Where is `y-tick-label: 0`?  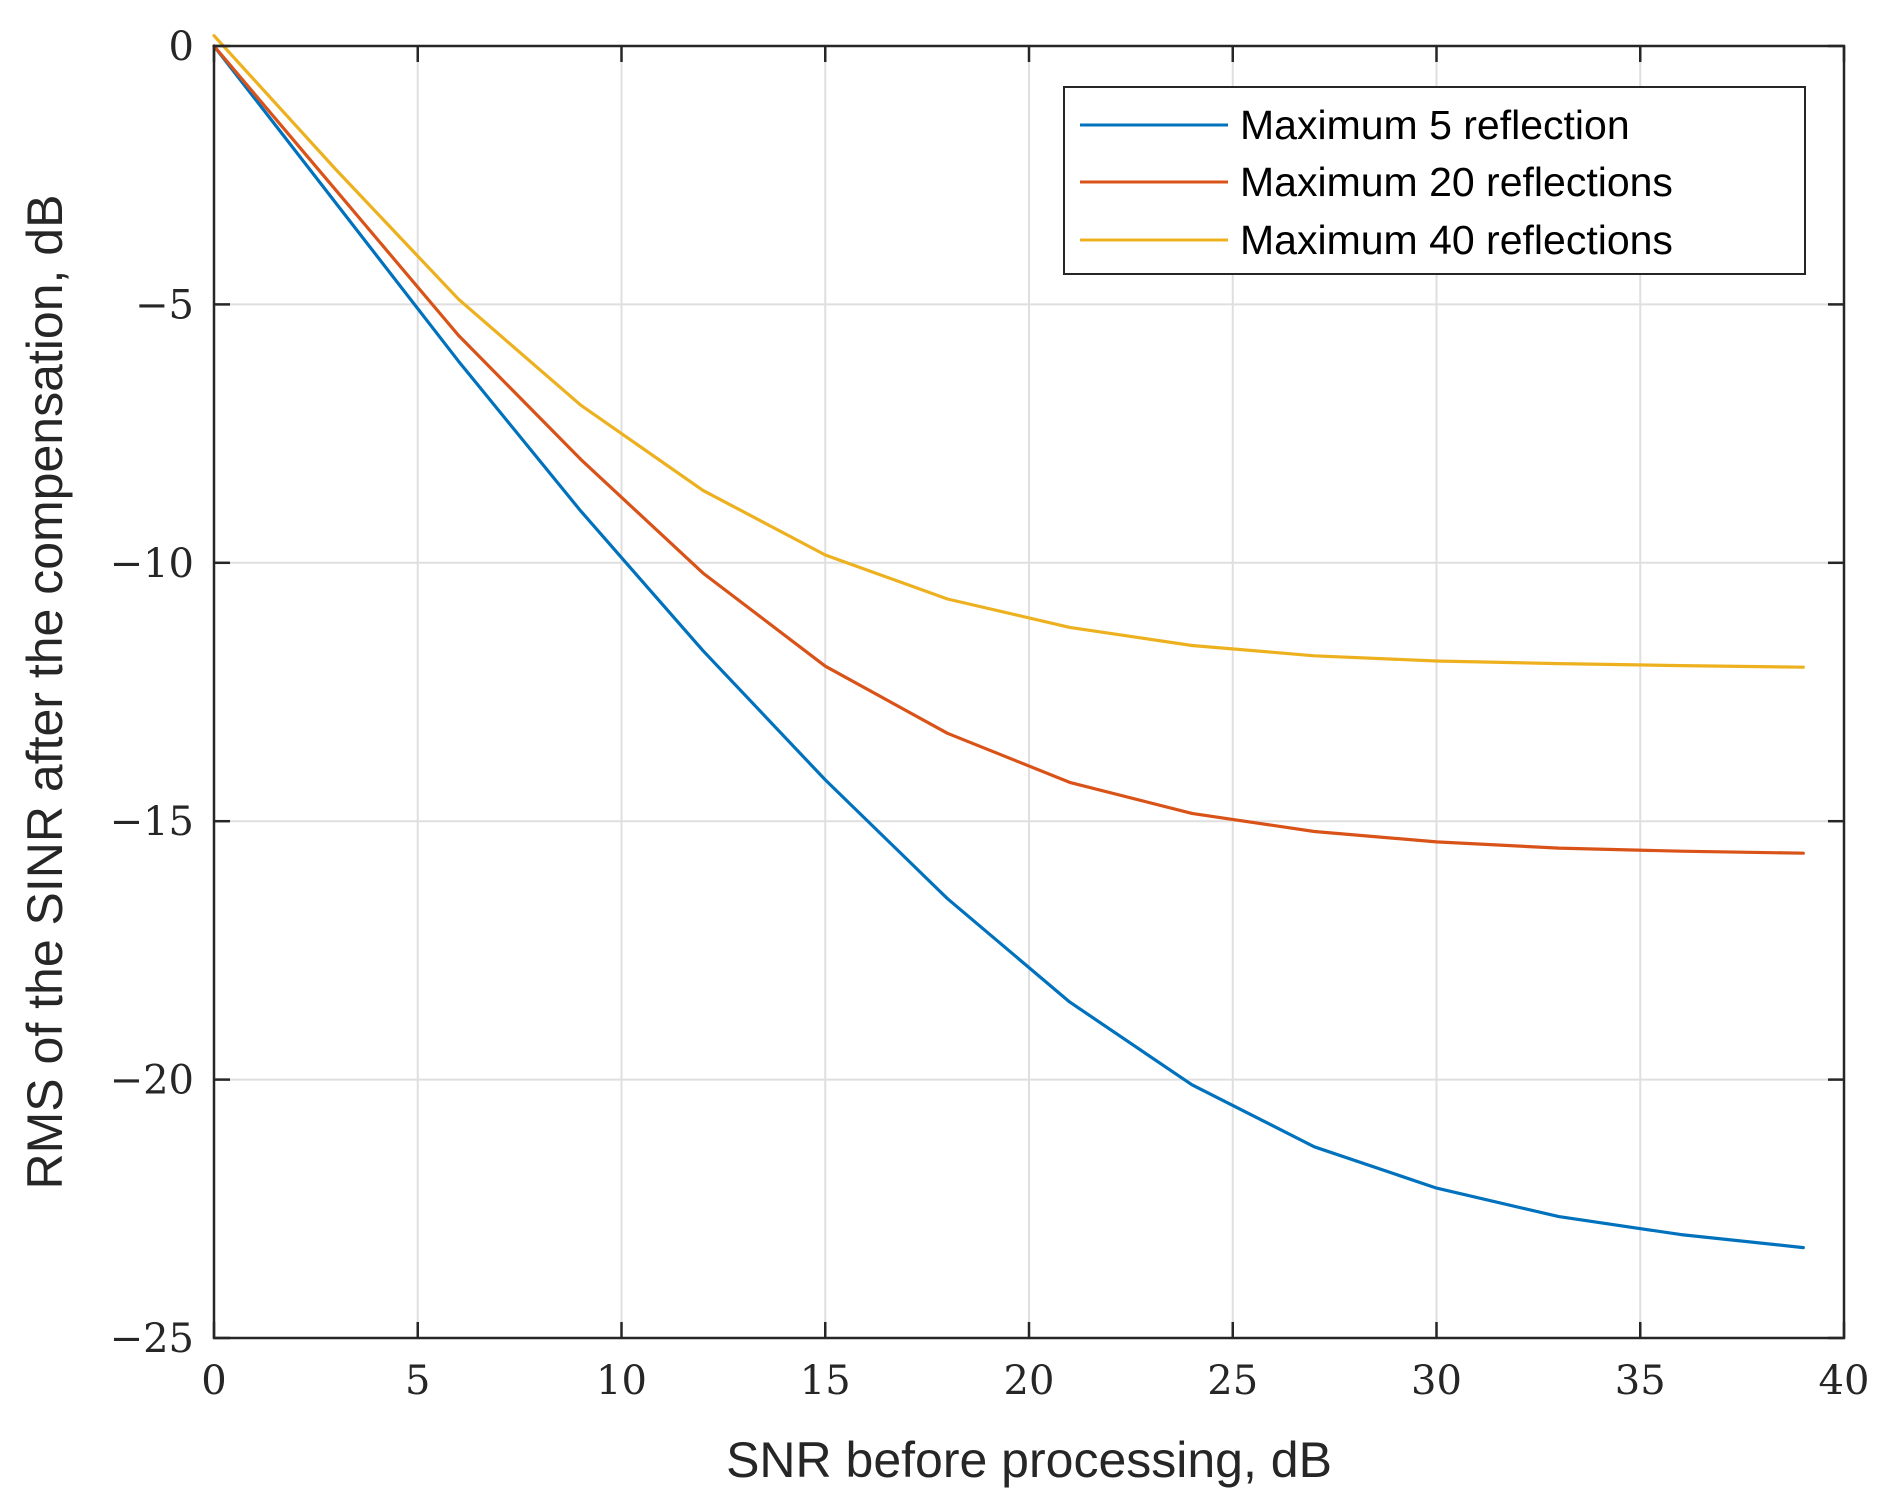
y-tick-label: 0 is located at coordinates (181, 47).